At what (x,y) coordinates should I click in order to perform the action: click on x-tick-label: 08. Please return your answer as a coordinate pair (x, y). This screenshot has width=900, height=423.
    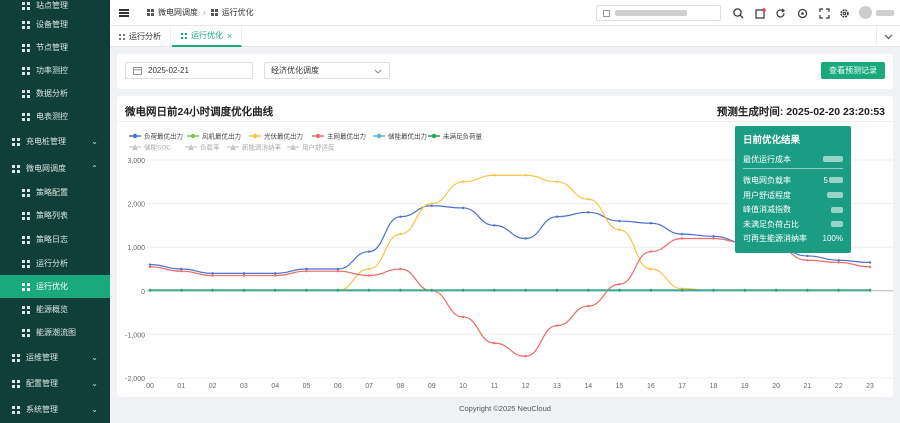
    Looking at the image, I should click on (401, 386).